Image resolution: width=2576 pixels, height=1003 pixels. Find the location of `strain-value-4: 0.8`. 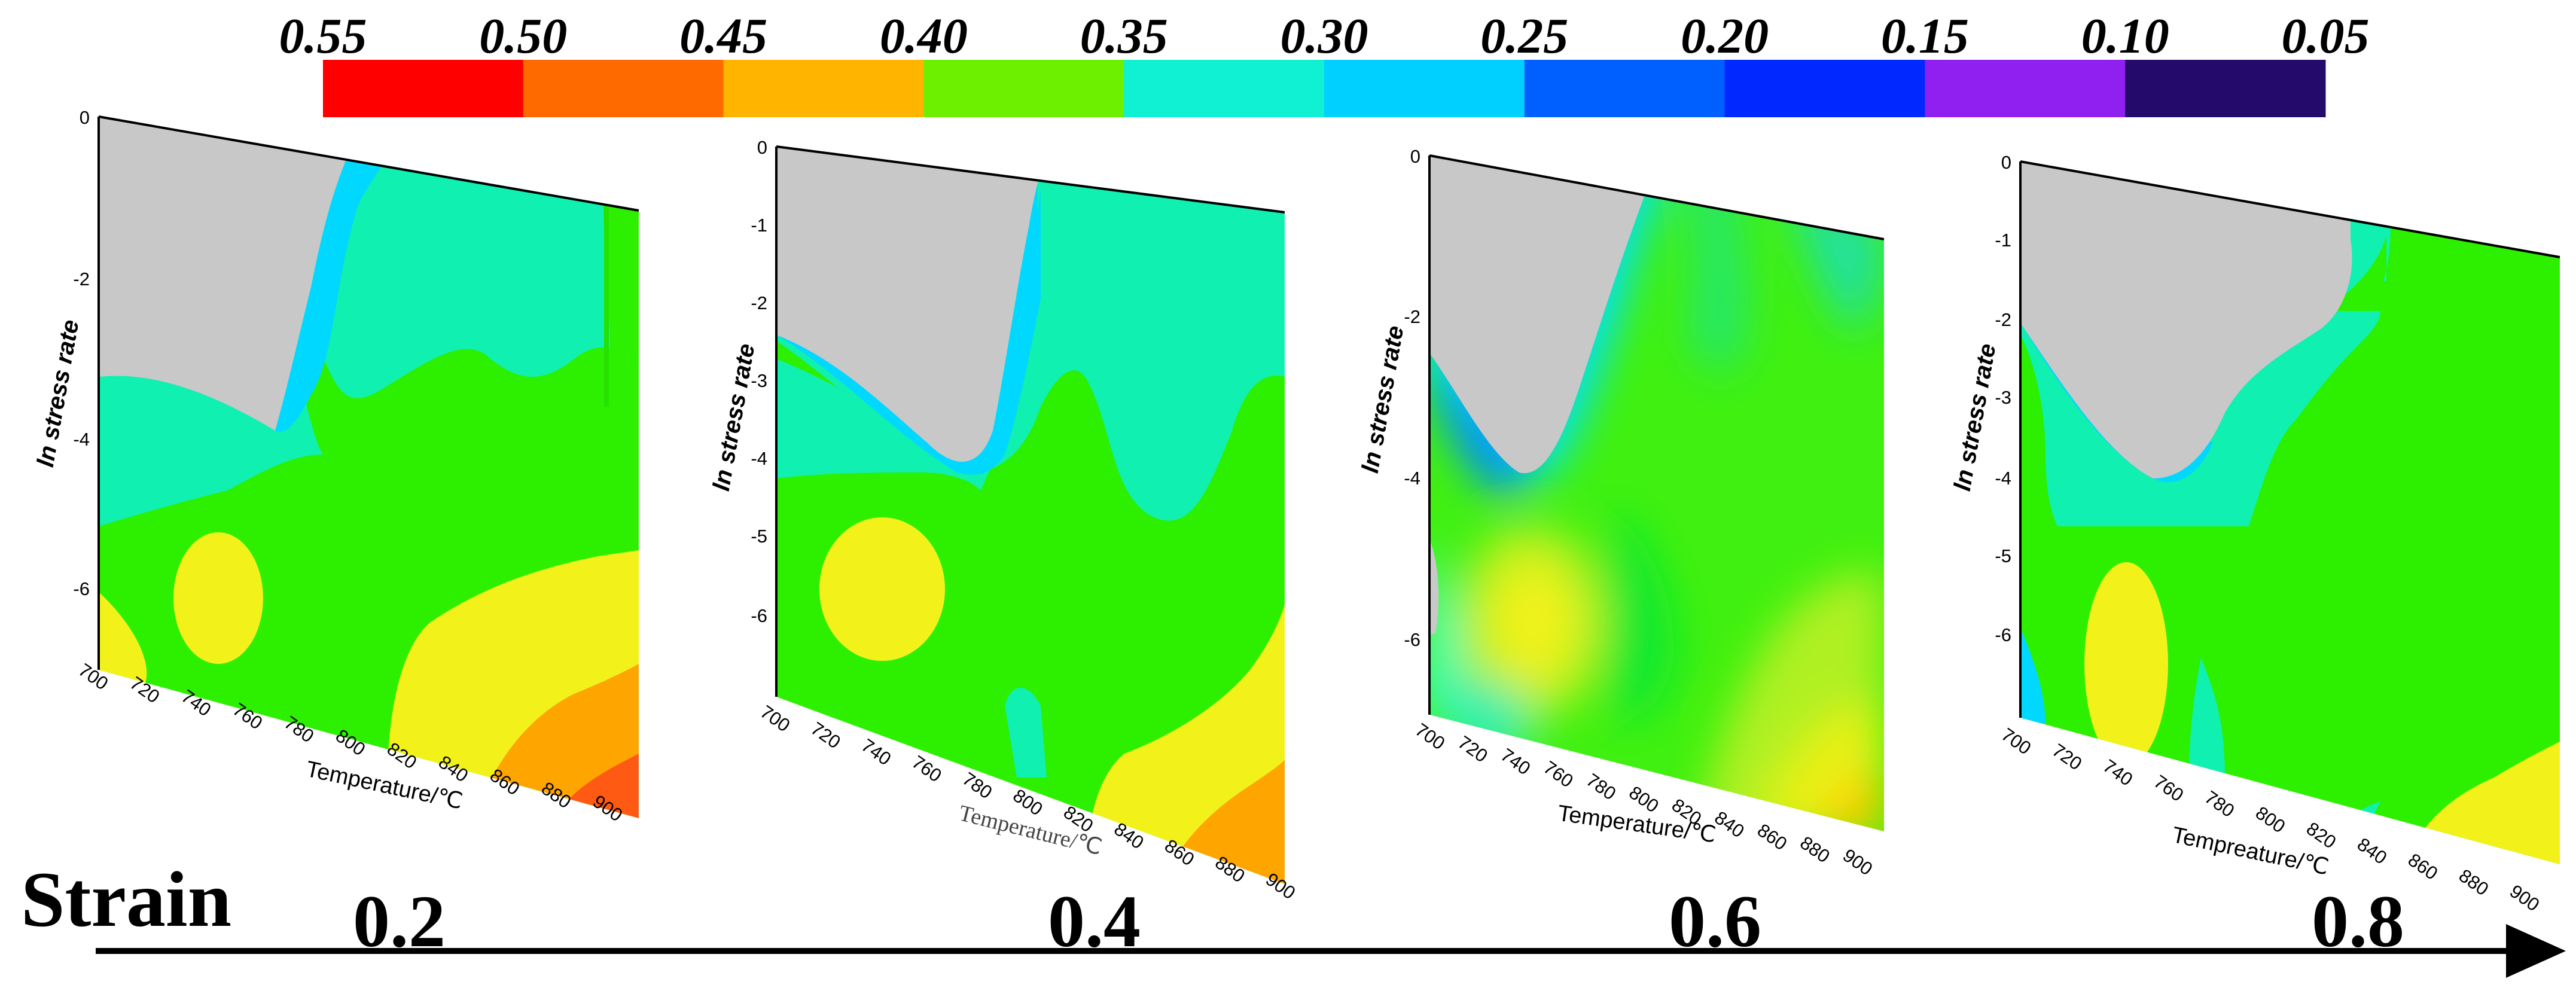

strain-value-4: 0.8 is located at coordinates (2358, 921).